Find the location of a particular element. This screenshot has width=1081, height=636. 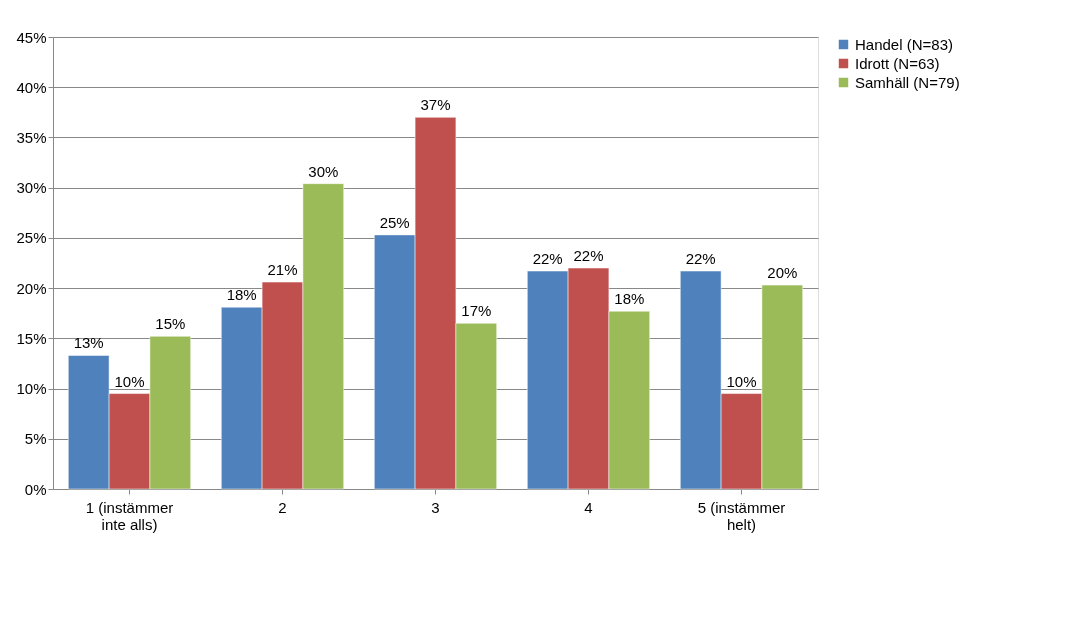

y-tick-label: 40% is located at coordinates (31, 87).